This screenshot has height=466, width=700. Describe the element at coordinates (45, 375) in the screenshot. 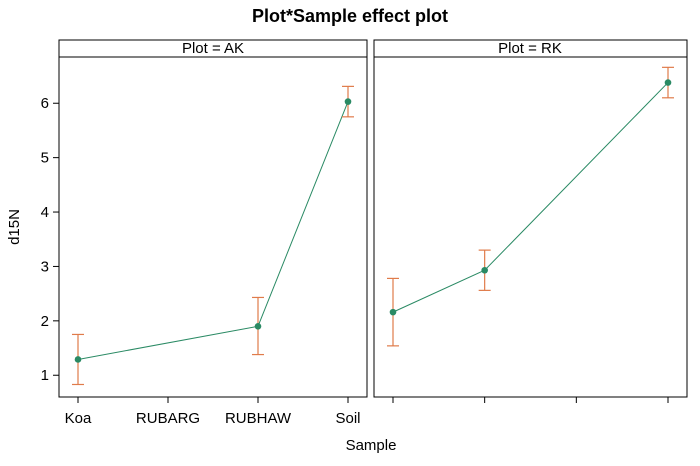

I see `y-tick-label: 1` at that location.